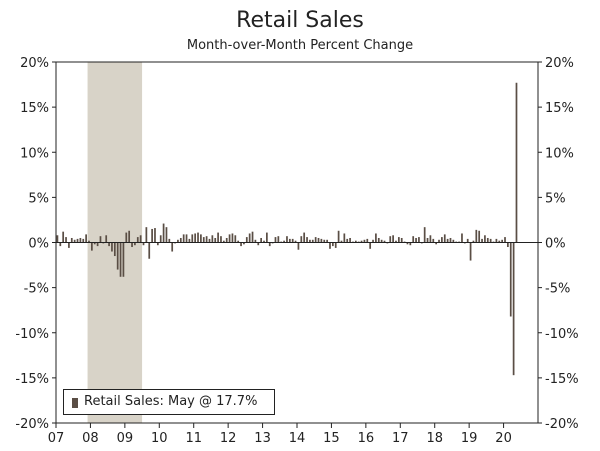 The height and width of the screenshot is (451, 600). Describe the element at coordinates (38, 198) in the screenshot. I see `y-tick-label-left: 5%` at that location.